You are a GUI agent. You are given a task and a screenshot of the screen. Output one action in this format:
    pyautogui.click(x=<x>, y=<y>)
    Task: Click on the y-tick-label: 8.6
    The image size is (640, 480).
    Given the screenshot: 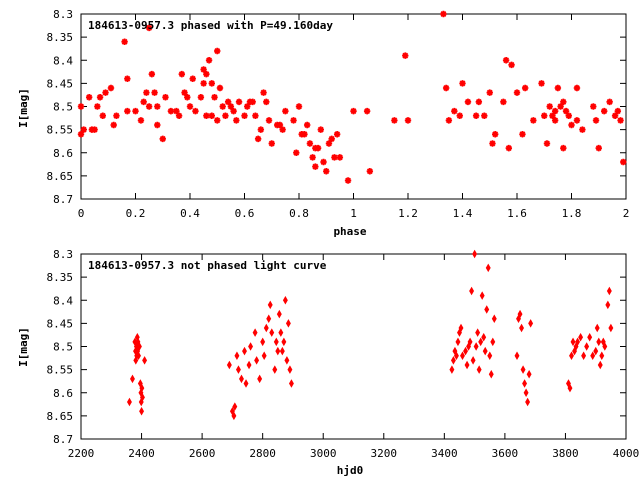 What is the action you would take?
    pyautogui.click(x=63, y=393)
    